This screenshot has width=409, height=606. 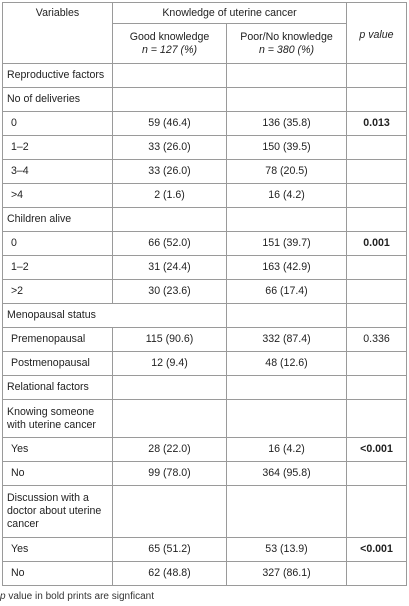 What do you see at coordinates (204, 363) in the screenshot?
I see `table-row: Postmenopausal 12 (9.4) 48 (12.6)` at bounding box center [204, 363].